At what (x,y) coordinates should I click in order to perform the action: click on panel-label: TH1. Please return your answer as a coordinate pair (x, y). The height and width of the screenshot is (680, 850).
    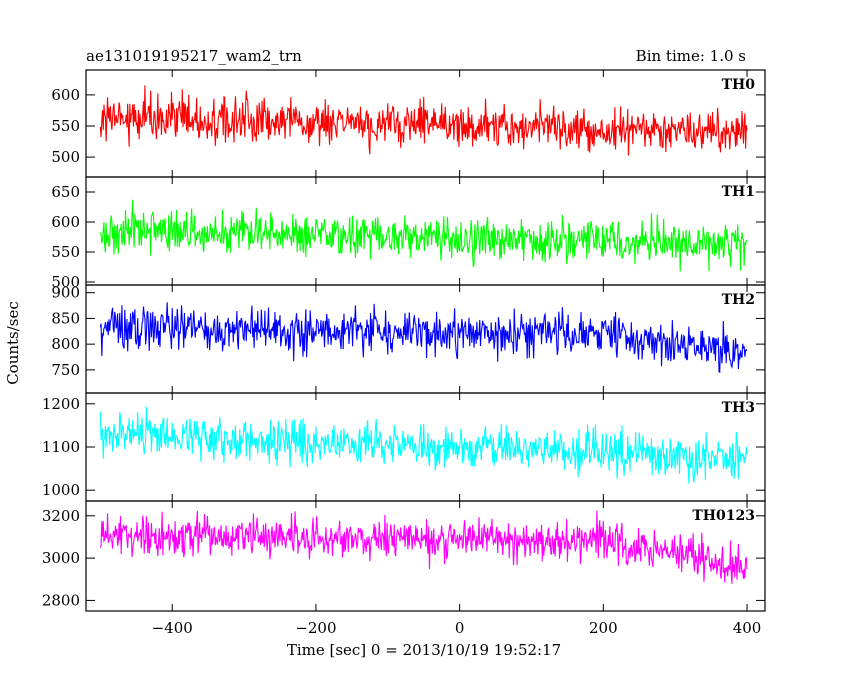
    Looking at the image, I should click on (738, 192).